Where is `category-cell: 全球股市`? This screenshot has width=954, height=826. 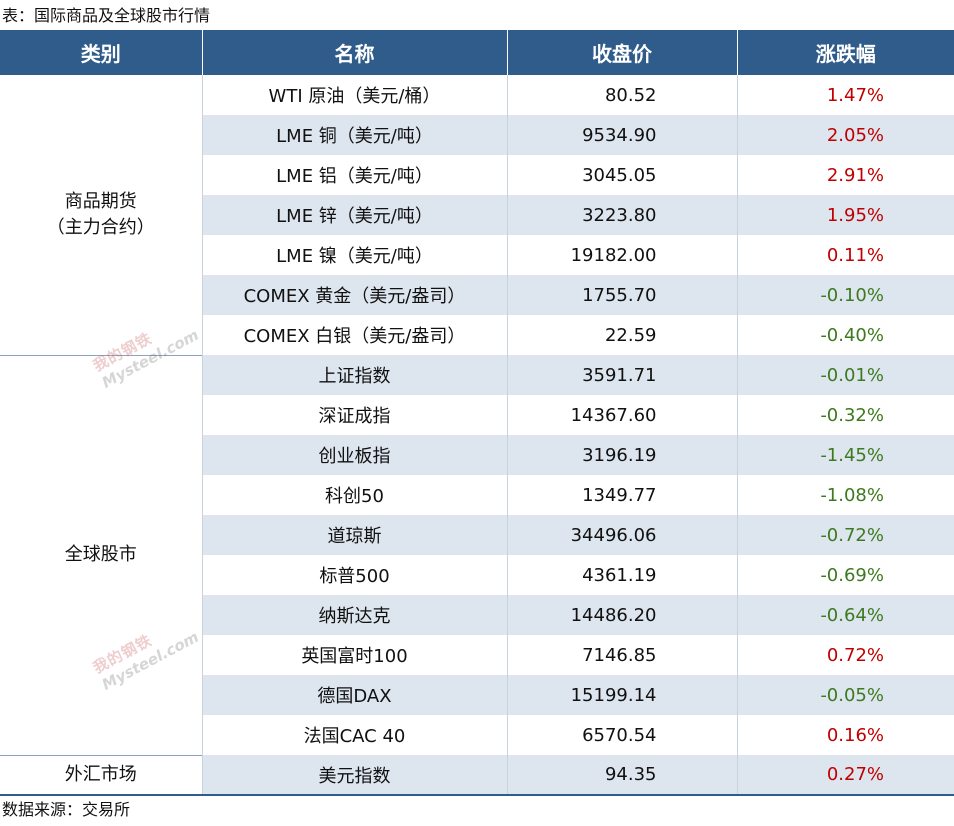 category-cell: 全球股市 is located at coordinates (101, 554).